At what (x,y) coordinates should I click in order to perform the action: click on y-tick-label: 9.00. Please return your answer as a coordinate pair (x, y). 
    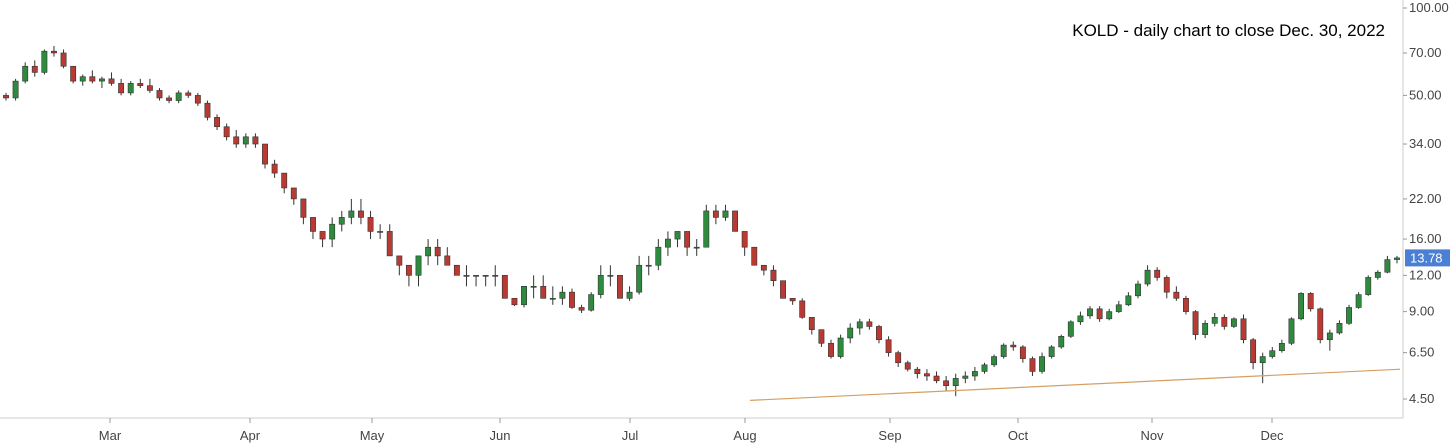
    Looking at the image, I should click on (1421, 311).